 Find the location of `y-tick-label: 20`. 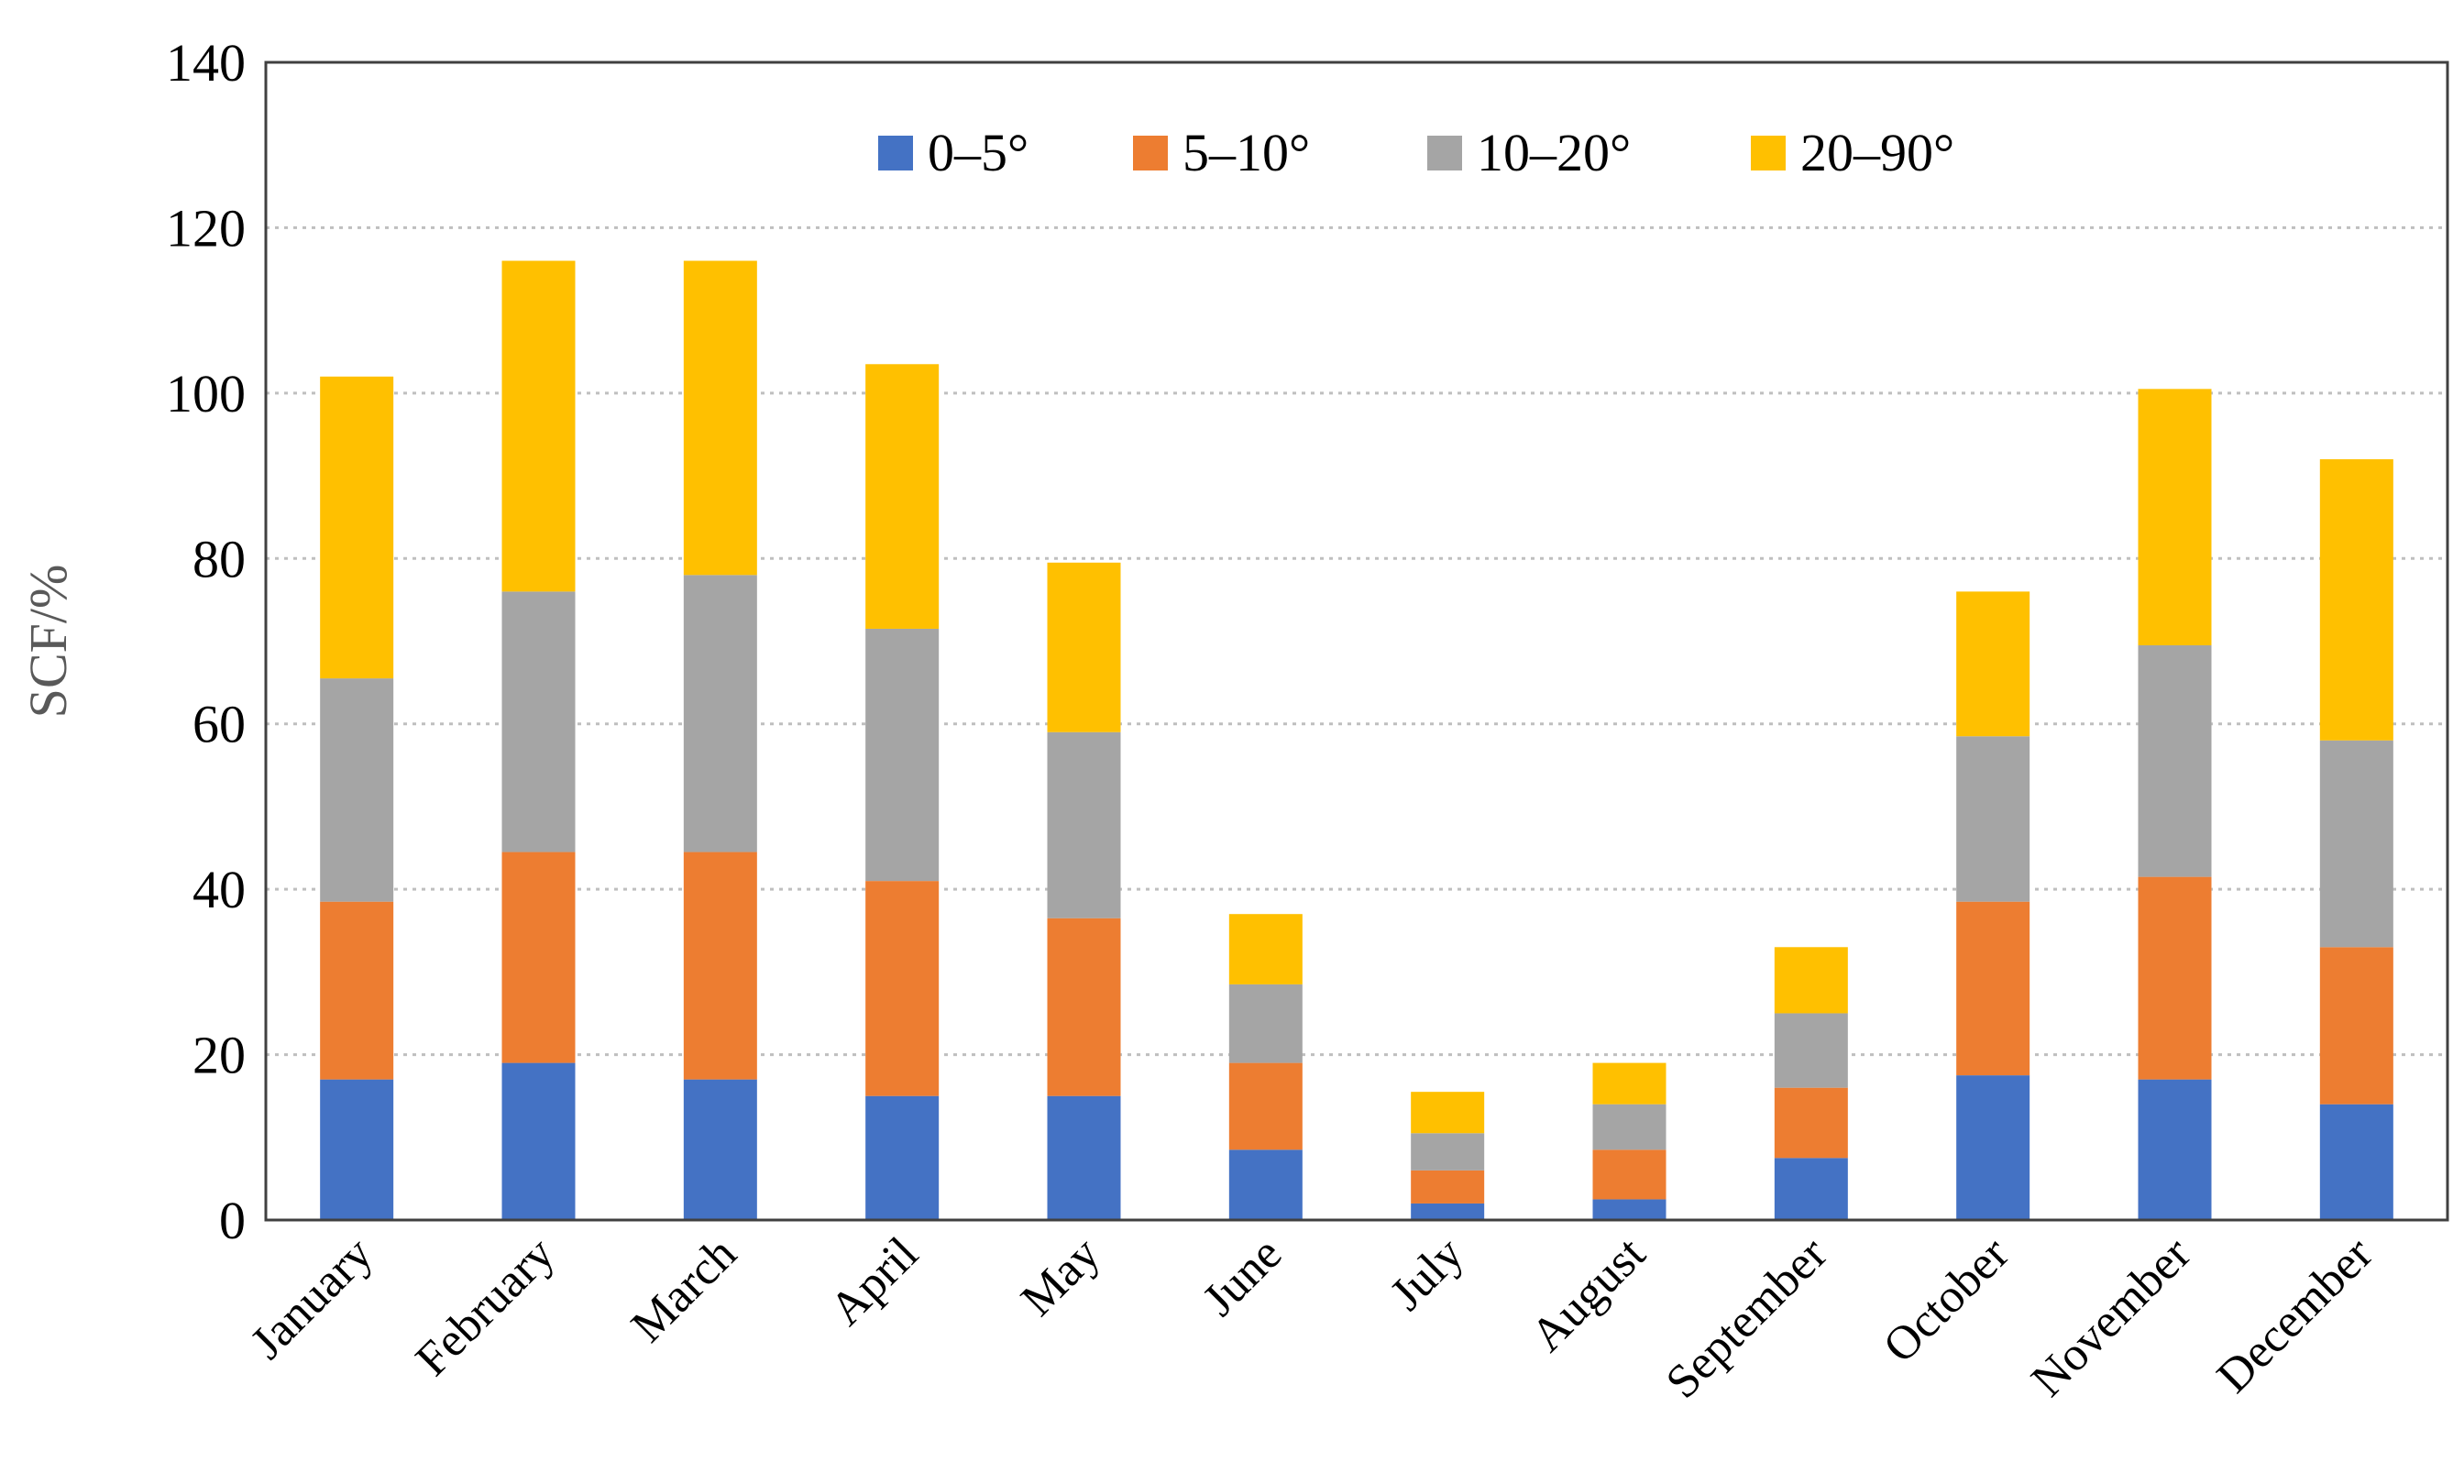

y-tick-label: 20 is located at coordinates (219, 1055).